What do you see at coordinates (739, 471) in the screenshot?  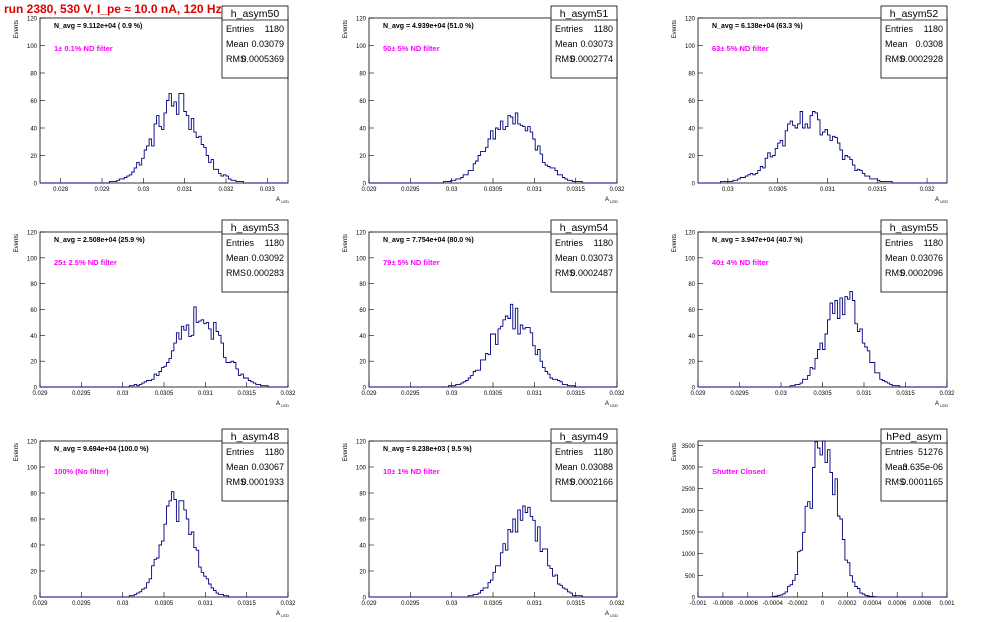 I see `filter-annotation: Shutter Closed` at bounding box center [739, 471].